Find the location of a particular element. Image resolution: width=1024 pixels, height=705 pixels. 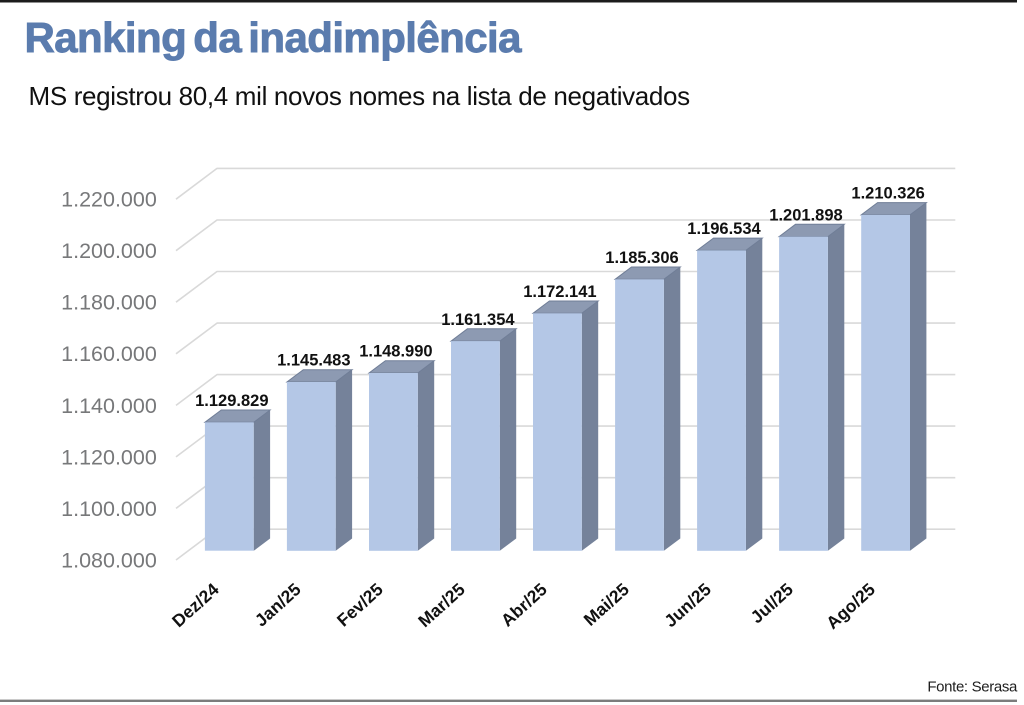

svg-text: 1.196.534 is located at coordinates (724, 229).